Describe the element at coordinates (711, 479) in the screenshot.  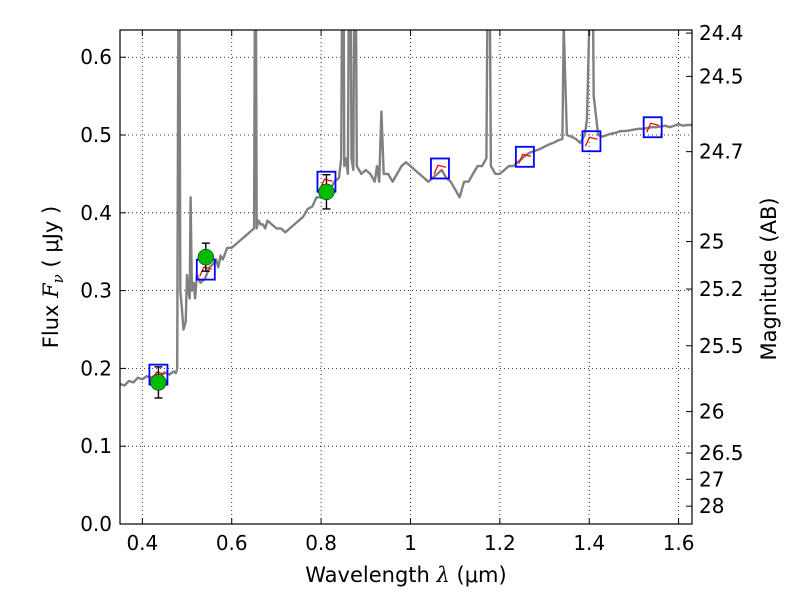
I see `y2-tick-label: 27` at that location.